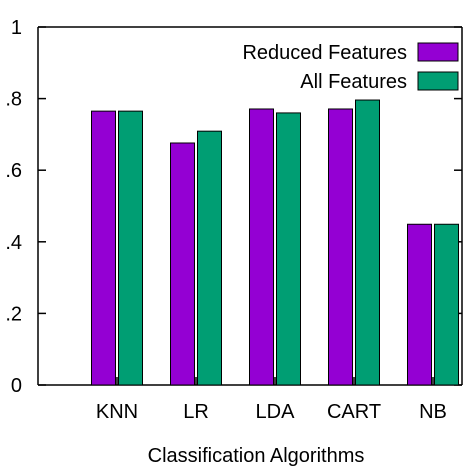 Image resolution: width=474 pixels, height=474 pixels. Describe the element at coordinates (13, 100) in the screenshot. I see `y-tick-label: .8` at that location.